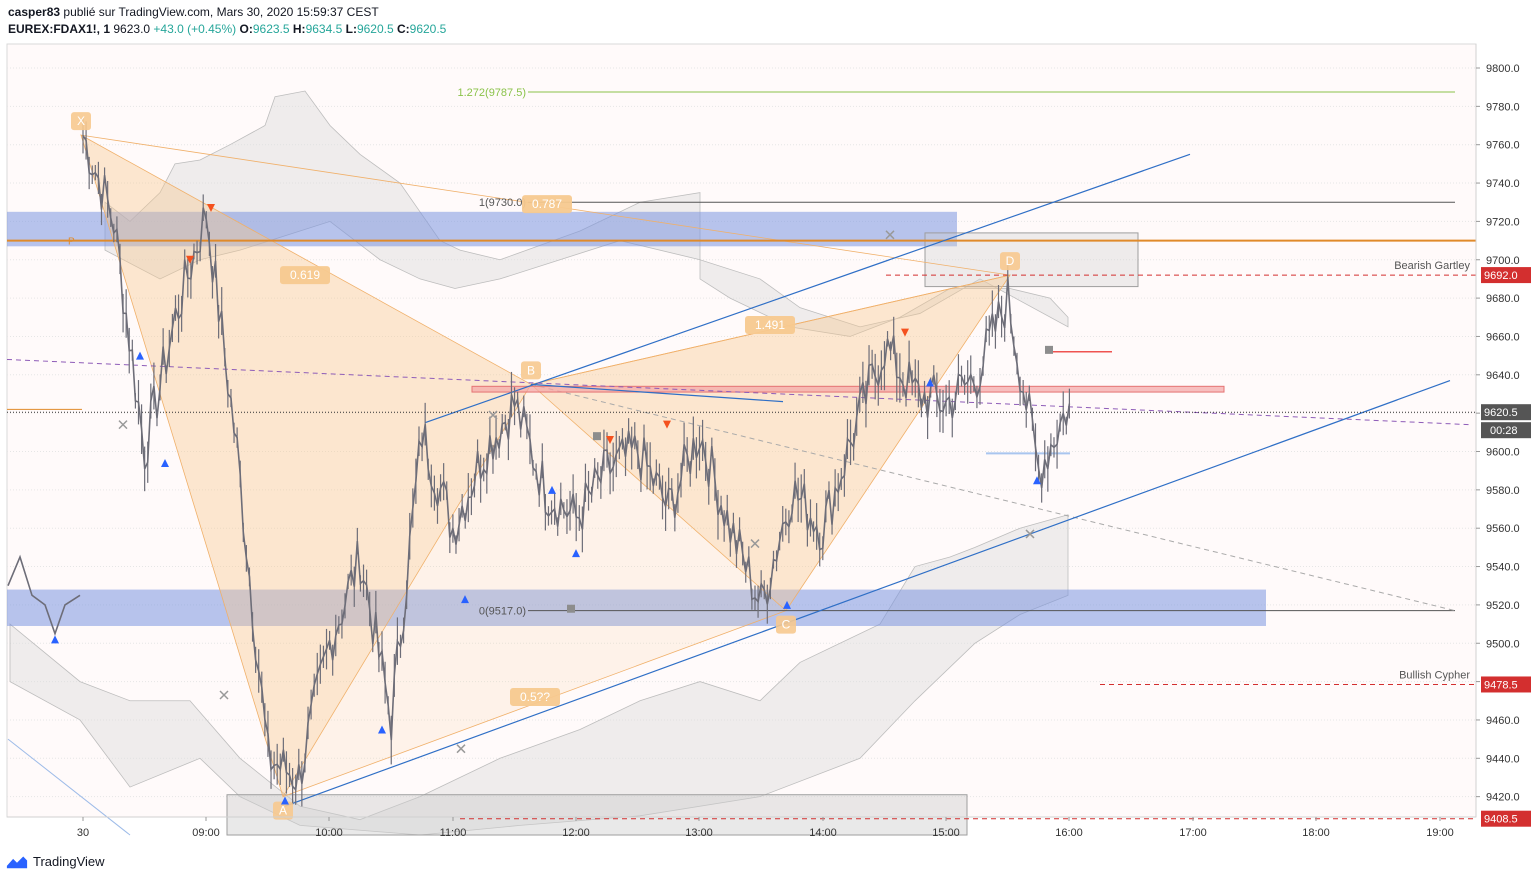  I want to click on price-tick-label: 9560.0, so click(1503, 529).